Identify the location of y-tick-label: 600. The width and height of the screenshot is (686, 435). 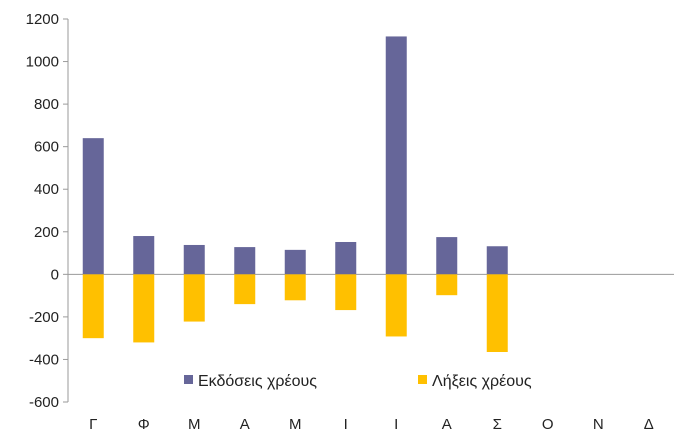
(46, 147).